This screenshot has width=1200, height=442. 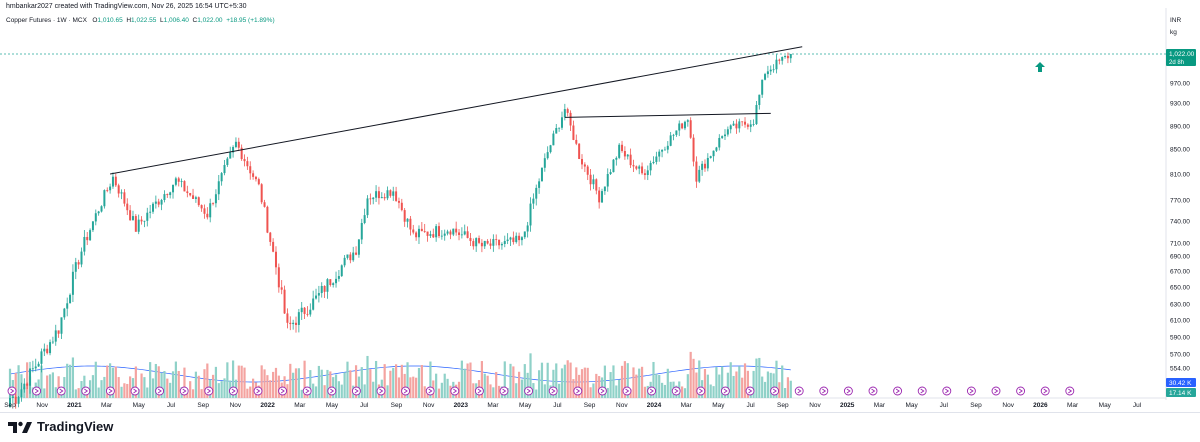 I want to click on tradingview-logo: TradingView, so click(x=60, y=426).